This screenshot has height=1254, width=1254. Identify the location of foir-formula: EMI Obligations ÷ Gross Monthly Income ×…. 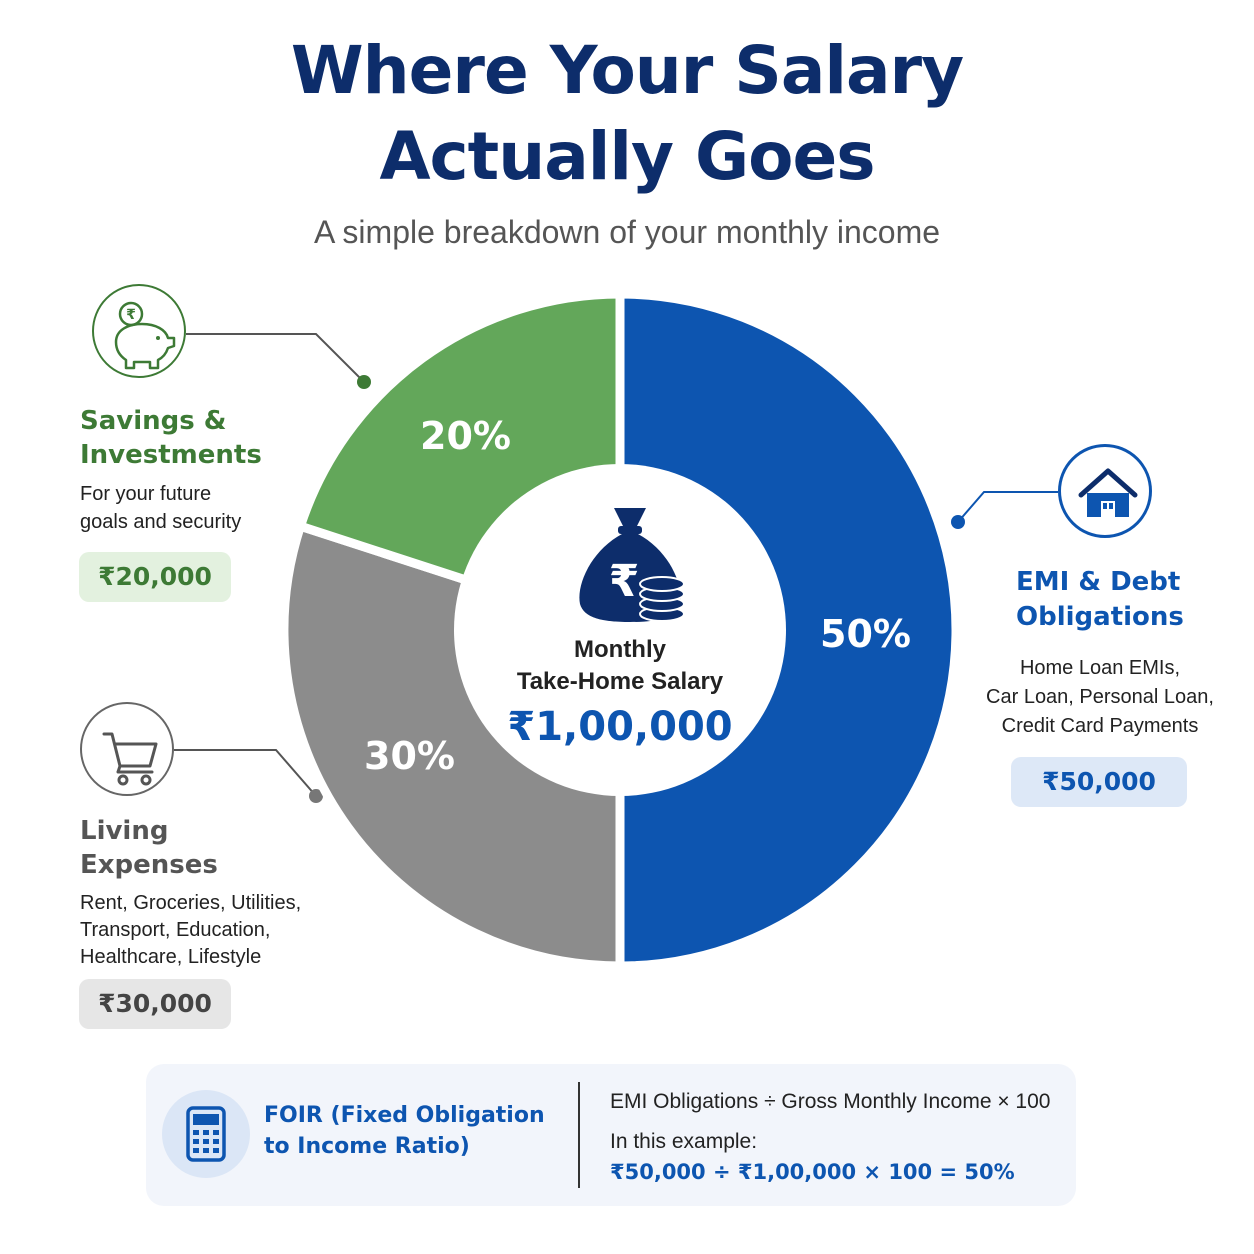
(830, 1101).